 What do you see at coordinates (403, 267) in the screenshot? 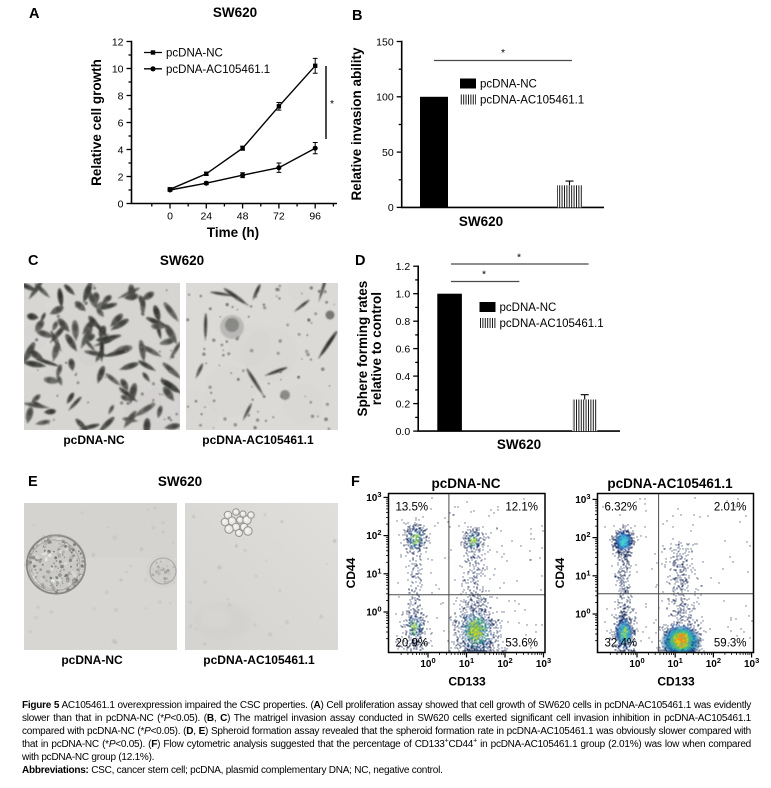
I see `svg-text: 1.2` at bounding box center [403, 267].